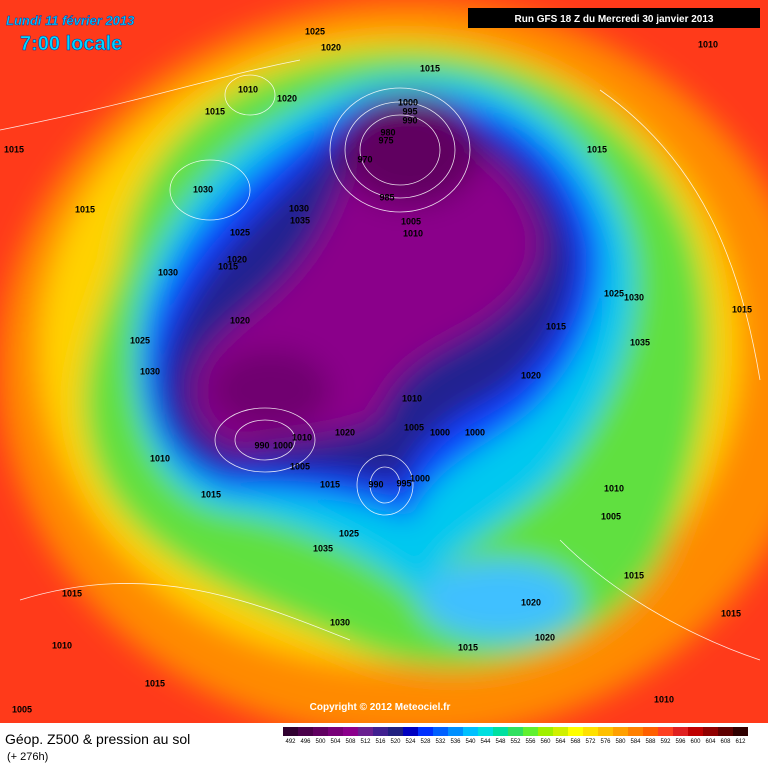  I want to click on isobar-label: 980, so click(387, 132).